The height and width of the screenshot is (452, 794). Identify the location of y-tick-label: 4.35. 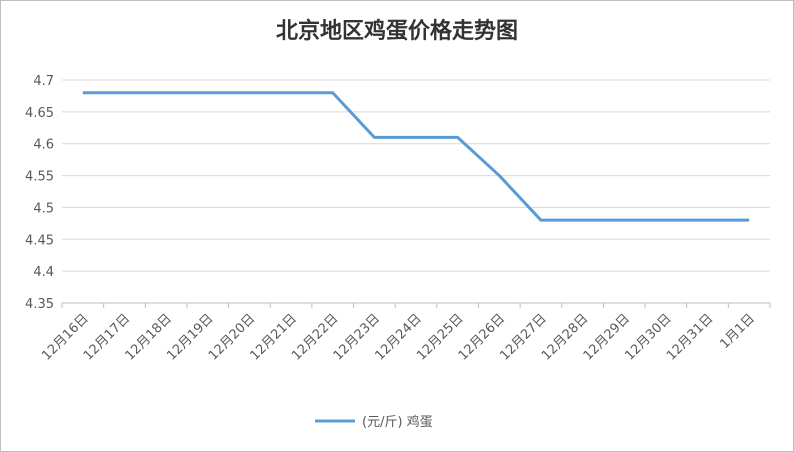
(39, 304).